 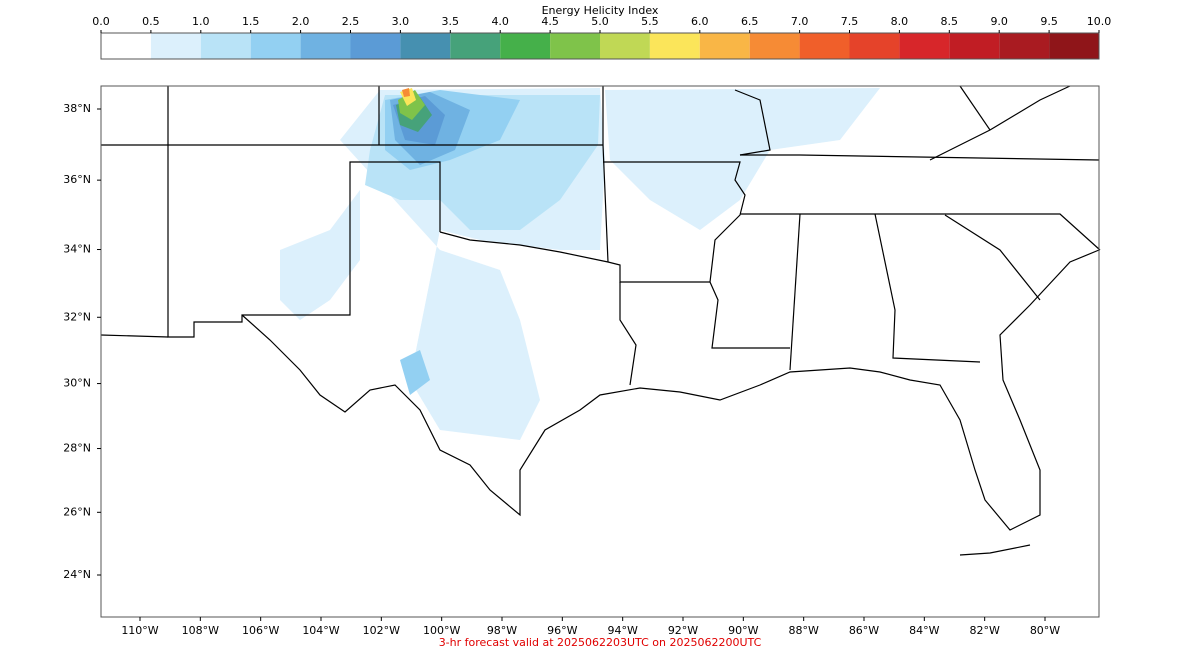 I want to click on lon-label: 108°W, so click(x=200, y=630).